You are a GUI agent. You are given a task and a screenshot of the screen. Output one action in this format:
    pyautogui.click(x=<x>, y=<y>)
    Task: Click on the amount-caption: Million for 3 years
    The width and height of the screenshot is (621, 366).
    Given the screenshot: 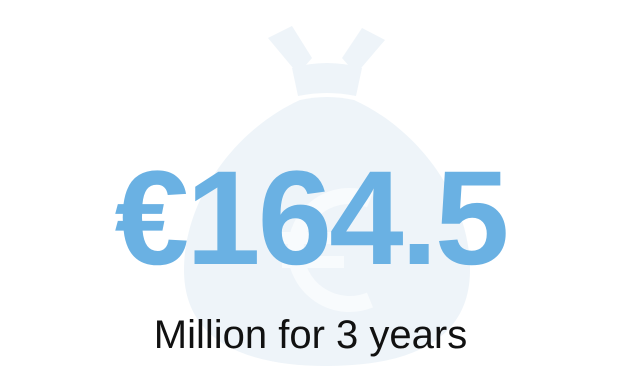 What is the action you would take?
    pyautogui.click(x=310, y=335)
    